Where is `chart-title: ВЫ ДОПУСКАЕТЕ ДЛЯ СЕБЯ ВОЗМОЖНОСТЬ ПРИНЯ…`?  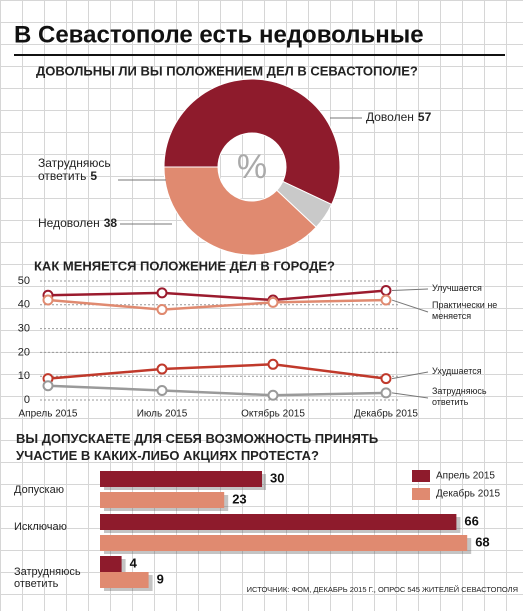
chart-title: ВЫ ДОПУСКАЕТЕ ДЛЯ СЕБЯ ВОЗМОЖНОСТЬ ПРИНЯ… is located at coordinates (197, 447).